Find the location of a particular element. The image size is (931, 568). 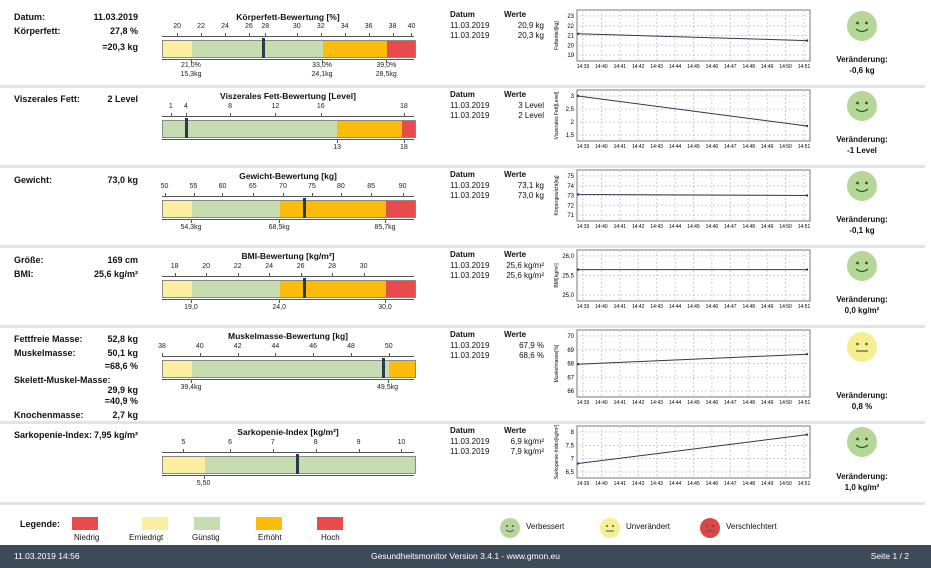

scale-tick-label: 6 is located at coordinates (230, 442).